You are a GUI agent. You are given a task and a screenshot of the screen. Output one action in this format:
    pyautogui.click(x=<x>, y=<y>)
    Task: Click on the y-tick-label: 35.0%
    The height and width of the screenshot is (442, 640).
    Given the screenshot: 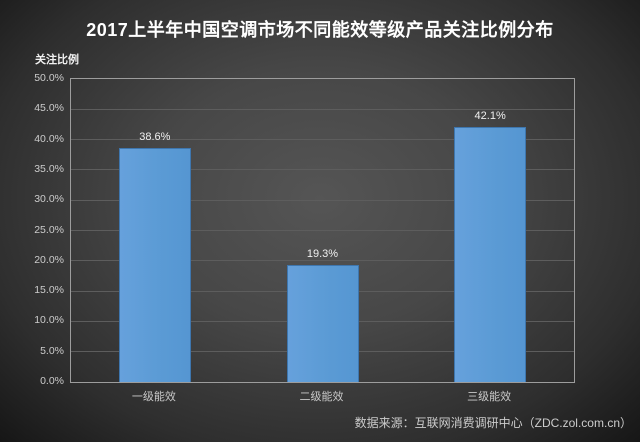 What is the action you would take?
    pyautogui.click(x=49, y=168)
    